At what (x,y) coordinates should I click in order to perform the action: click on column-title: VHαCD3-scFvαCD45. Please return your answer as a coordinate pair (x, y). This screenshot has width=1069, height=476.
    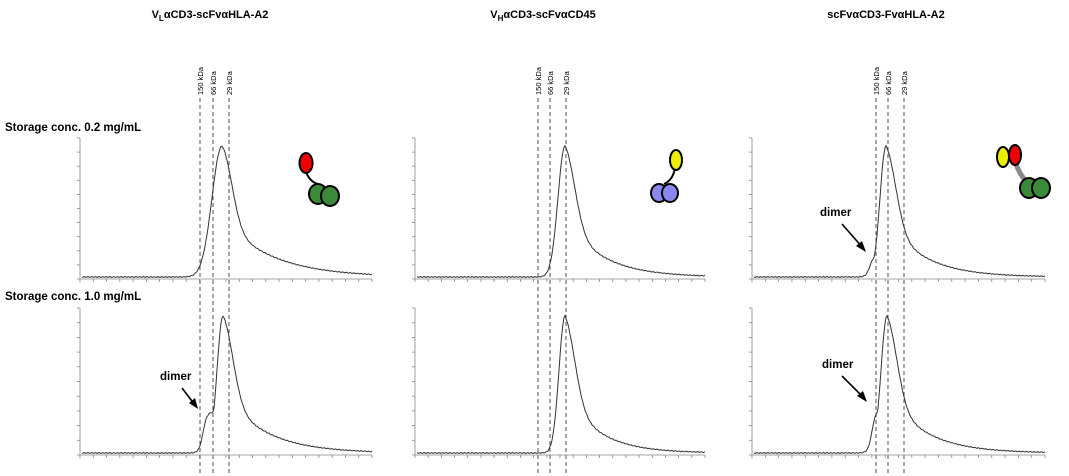
    Looking at the image, I should click on (543, 16).